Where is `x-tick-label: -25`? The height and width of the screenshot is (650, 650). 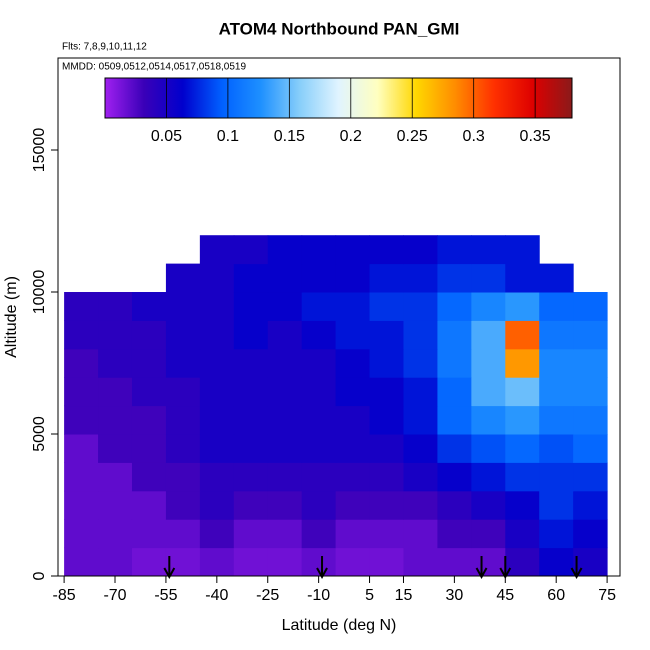 x-tick-label: -25 is located at coordinates (267, 595).